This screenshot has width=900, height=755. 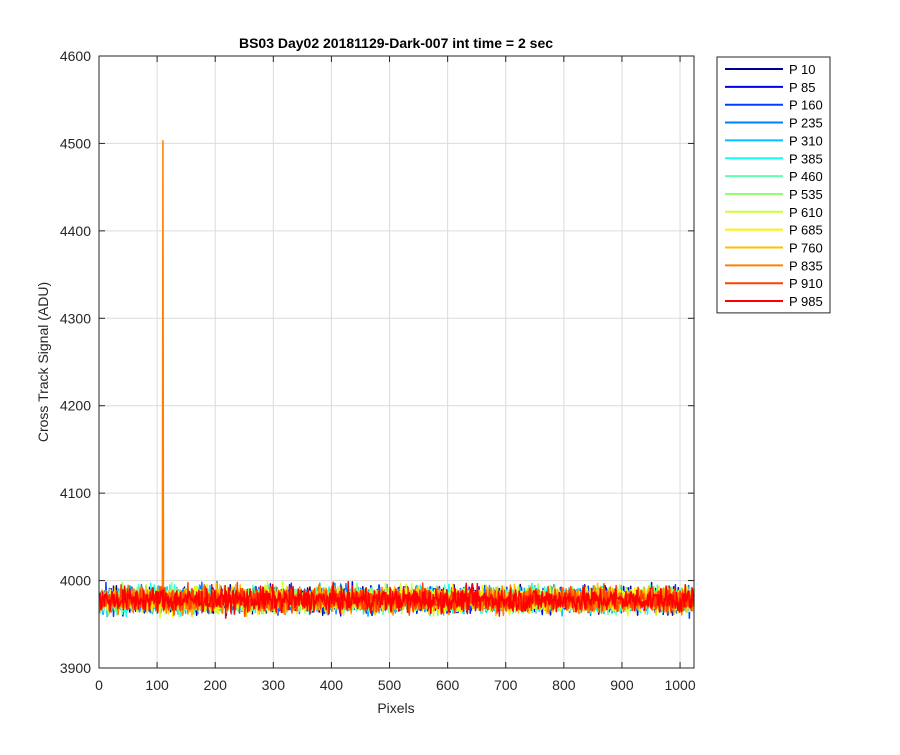 What do you see at coordinates (806, 105) in the screenshot?
I see `legend-entry: P 160` at bounding box center [806, 105].